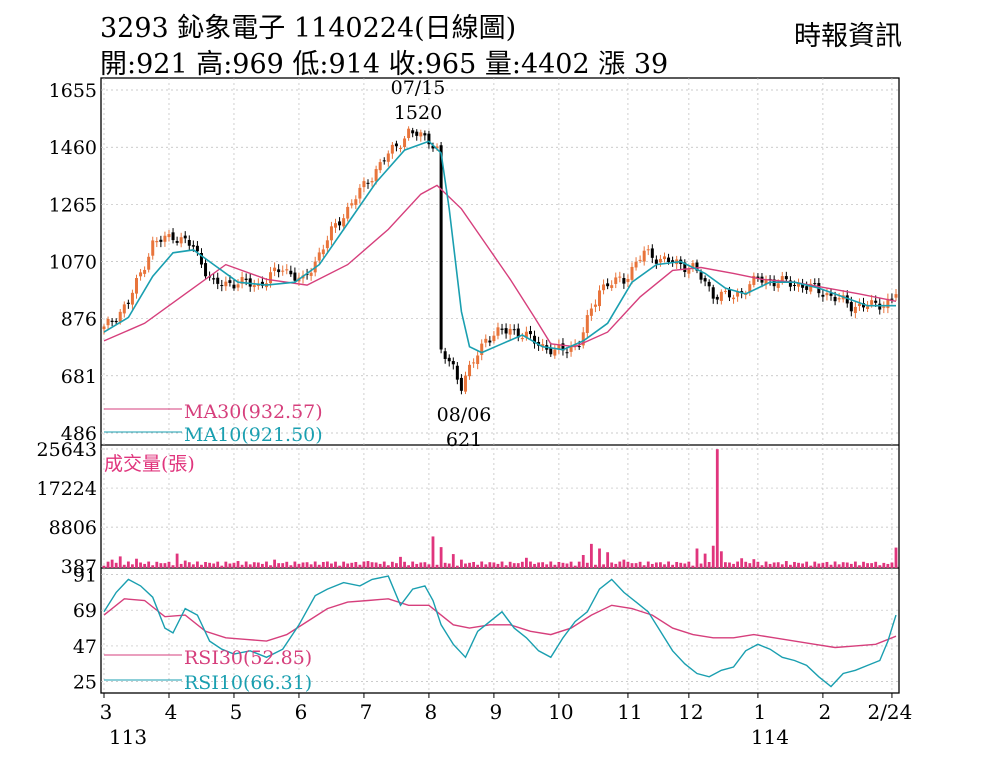  What do you see at coordinates (248, 658) in the screenshot?
I see `rsi30-legend-label: RSI30(52.85)` at bounding box center [248, 658].